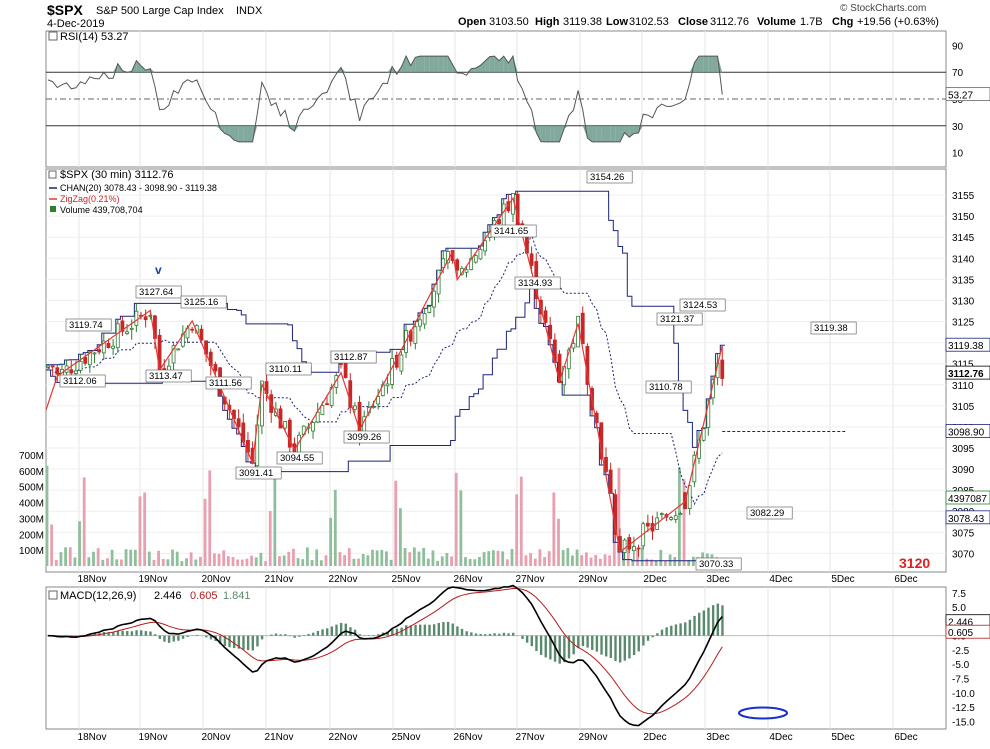 This screenshot has width=990, height=749. Describe the element at coordinates (963, 470) in the screenshot. I see `price-tick-label: 3090` at that location.